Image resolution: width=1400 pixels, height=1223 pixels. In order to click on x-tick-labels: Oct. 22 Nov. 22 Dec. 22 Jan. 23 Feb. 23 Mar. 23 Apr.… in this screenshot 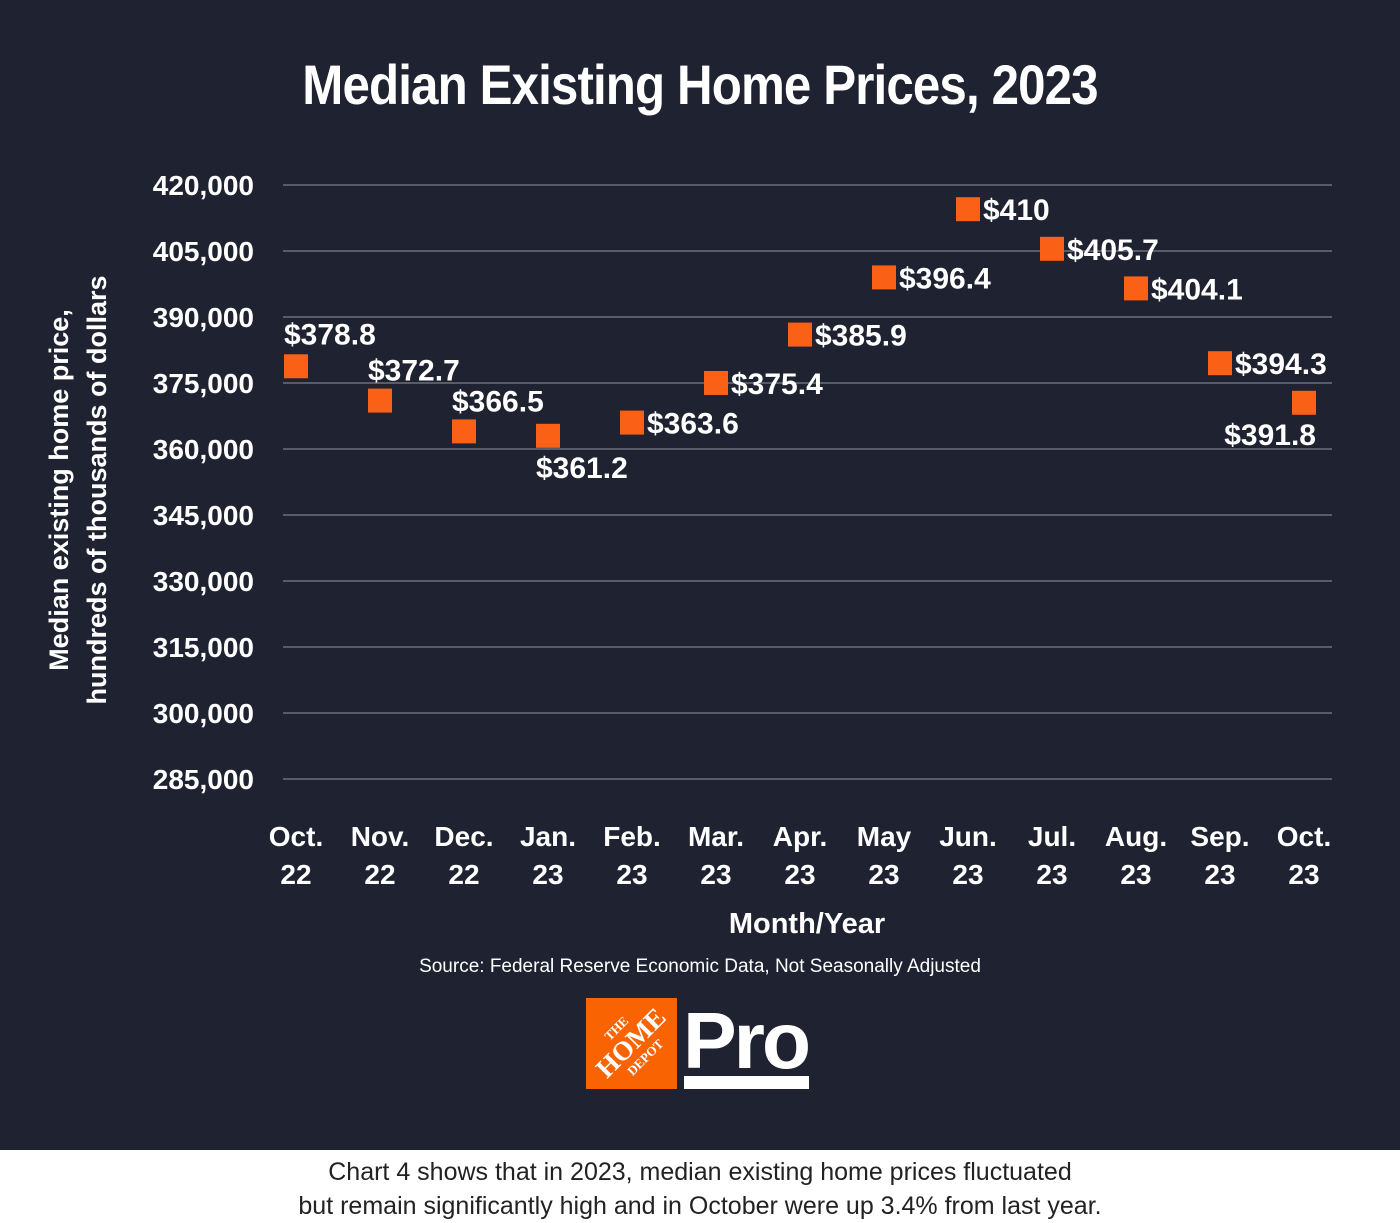, I will do `click(800, 855)`.